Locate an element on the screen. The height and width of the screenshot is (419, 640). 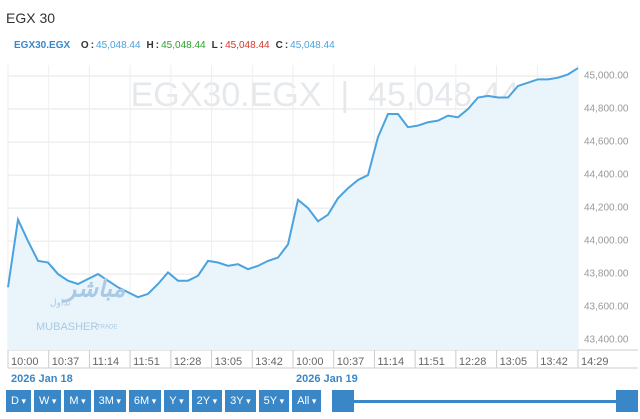
ohlc-label: C is located at coordinates (279, 45).